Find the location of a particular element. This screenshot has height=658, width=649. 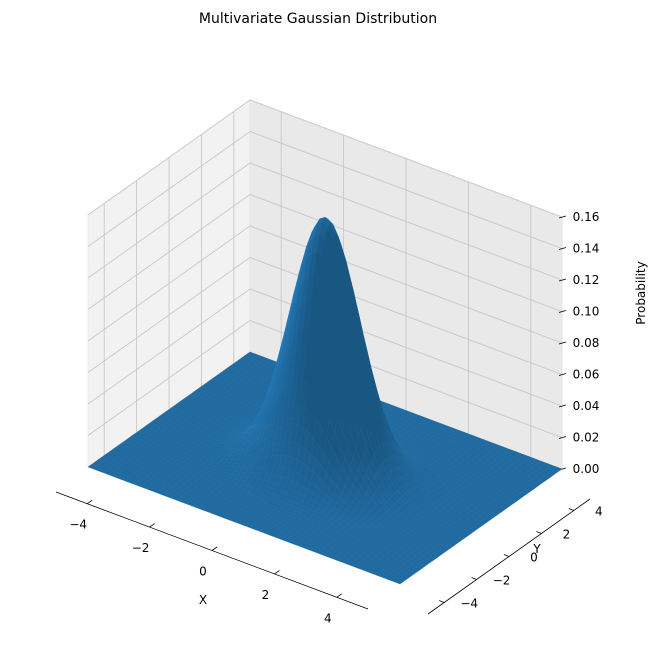

x-axis-label: X is located at coordinates (203, 600).